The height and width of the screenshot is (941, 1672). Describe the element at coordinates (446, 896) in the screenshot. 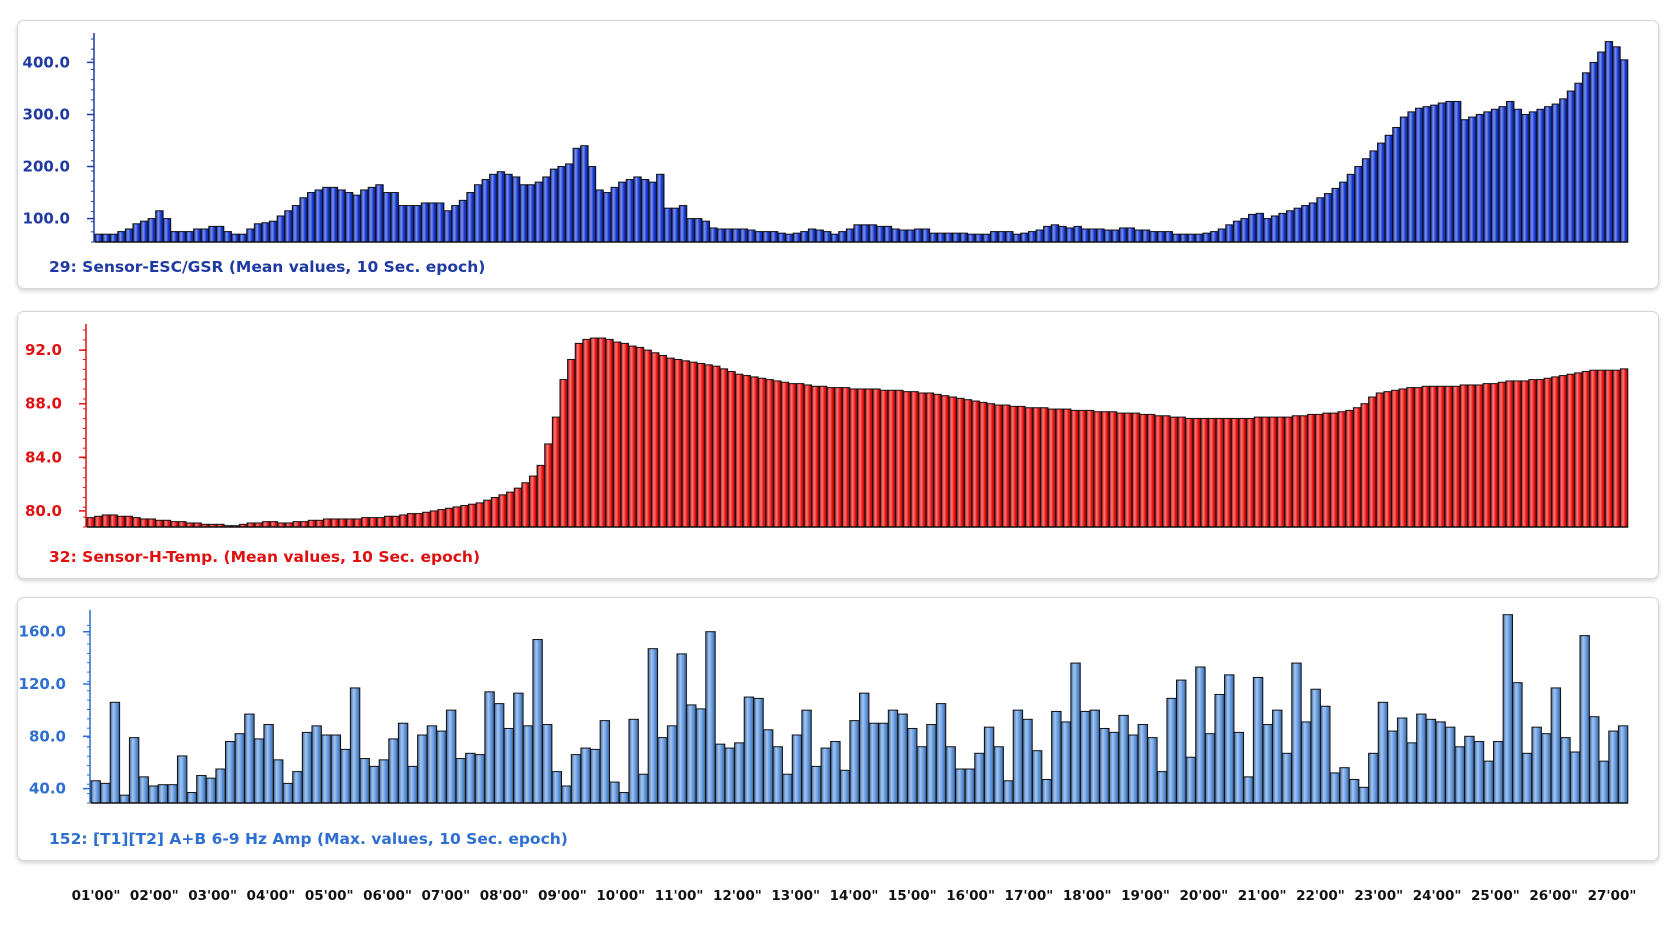

I see `time-axis-label: 07'00"` at that location.